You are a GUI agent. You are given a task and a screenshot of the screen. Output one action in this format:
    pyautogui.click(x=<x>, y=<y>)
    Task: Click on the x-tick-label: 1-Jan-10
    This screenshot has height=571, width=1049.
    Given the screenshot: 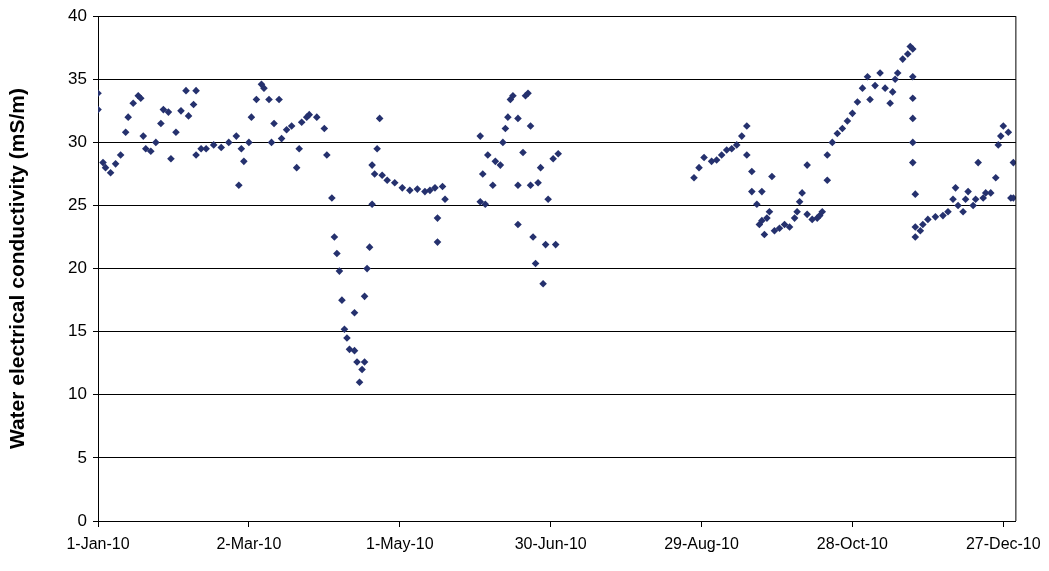 What is the action you would take?
    pyautogui.click(x=98, y=544)
    